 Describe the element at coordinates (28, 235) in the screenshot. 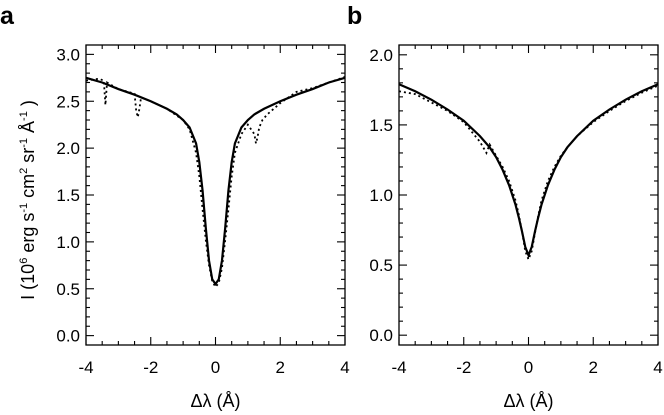

I see `y-axis-title-part: erg s` at that location.